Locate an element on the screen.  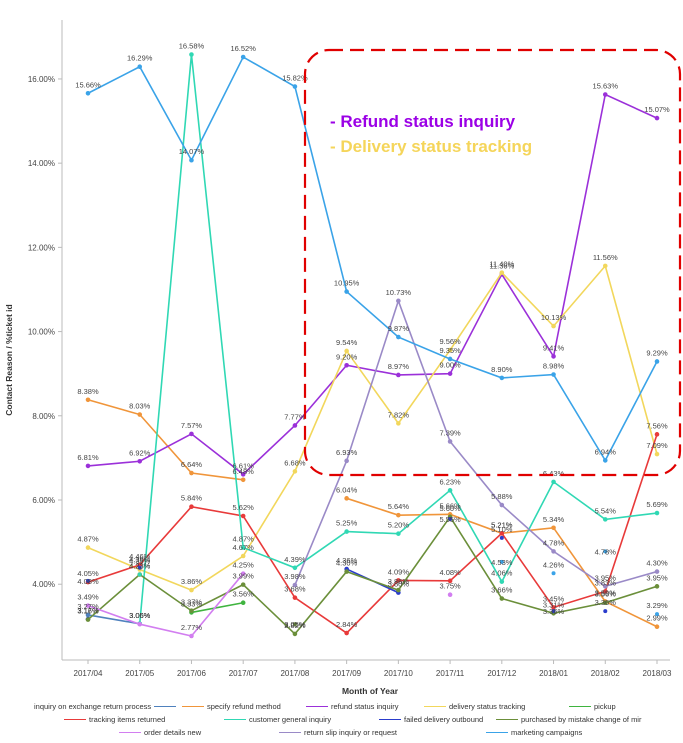
y-tick-label: 16.00% is located at coordinates (41, 79).